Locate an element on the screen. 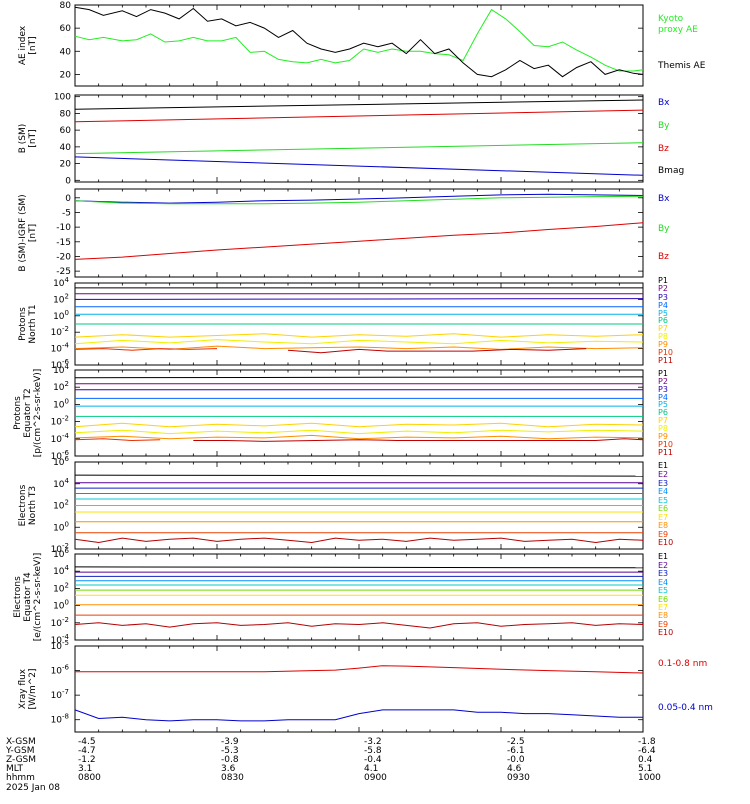  y-axis-label: North T1 is located at coordinates (33, 323).